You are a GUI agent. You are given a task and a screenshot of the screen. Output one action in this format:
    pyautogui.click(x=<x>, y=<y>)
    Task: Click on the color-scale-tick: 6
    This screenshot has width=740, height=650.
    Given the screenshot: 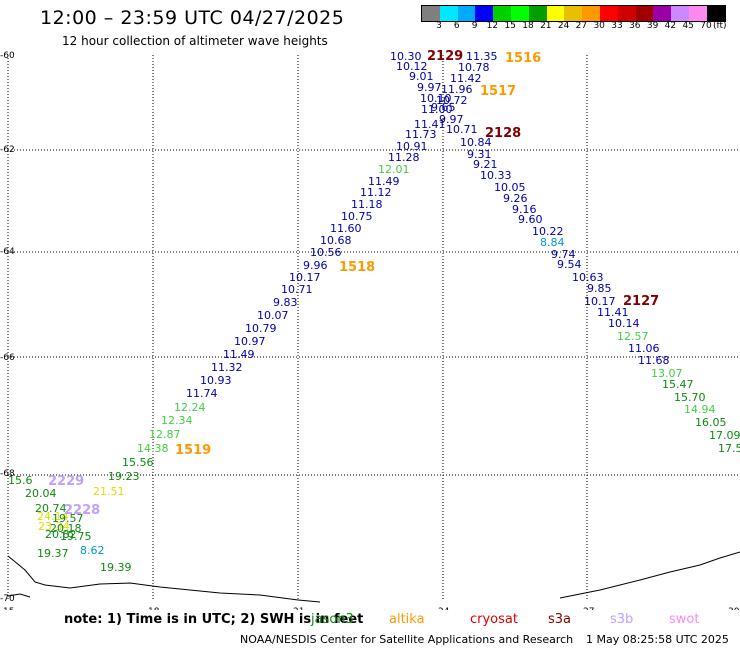 What is the action you would take?
    pyautogui.click(x=456, y=26)
    